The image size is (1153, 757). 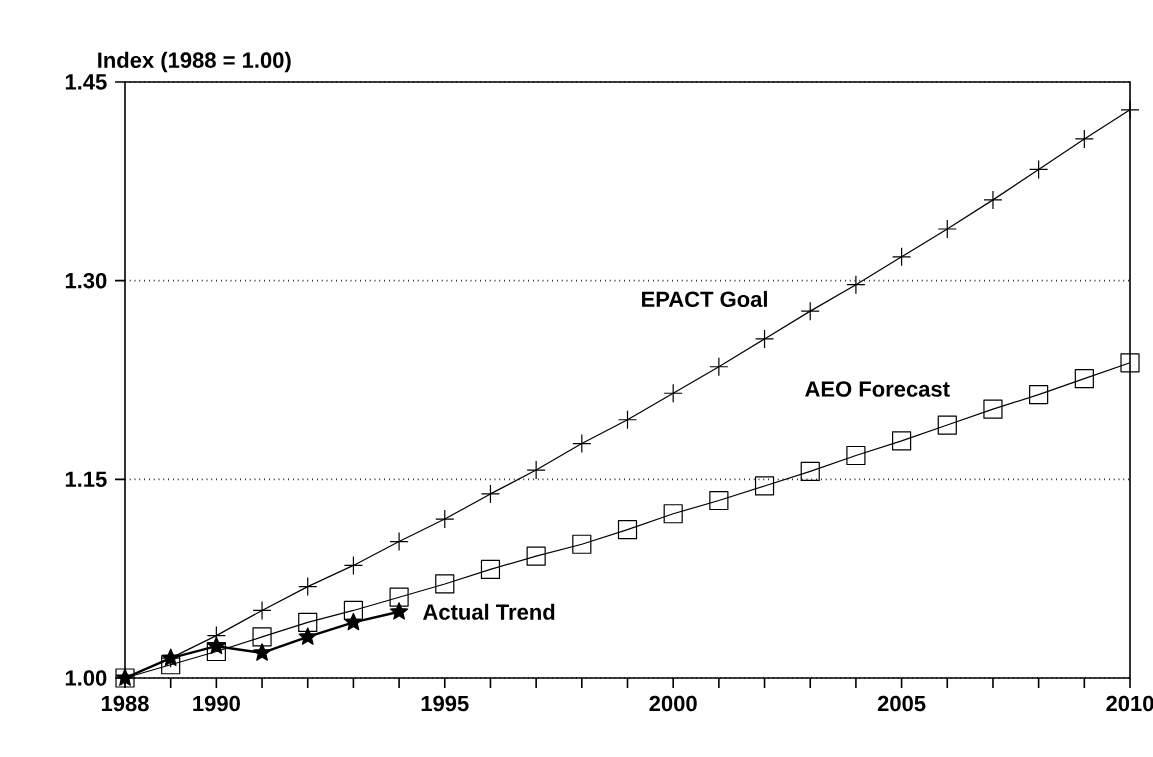 What do you see at coordinates (194, 62) in the screenshot?
I see `y-axis-title: Index (1988 = 1.00)` at bounding box center [194, 62].